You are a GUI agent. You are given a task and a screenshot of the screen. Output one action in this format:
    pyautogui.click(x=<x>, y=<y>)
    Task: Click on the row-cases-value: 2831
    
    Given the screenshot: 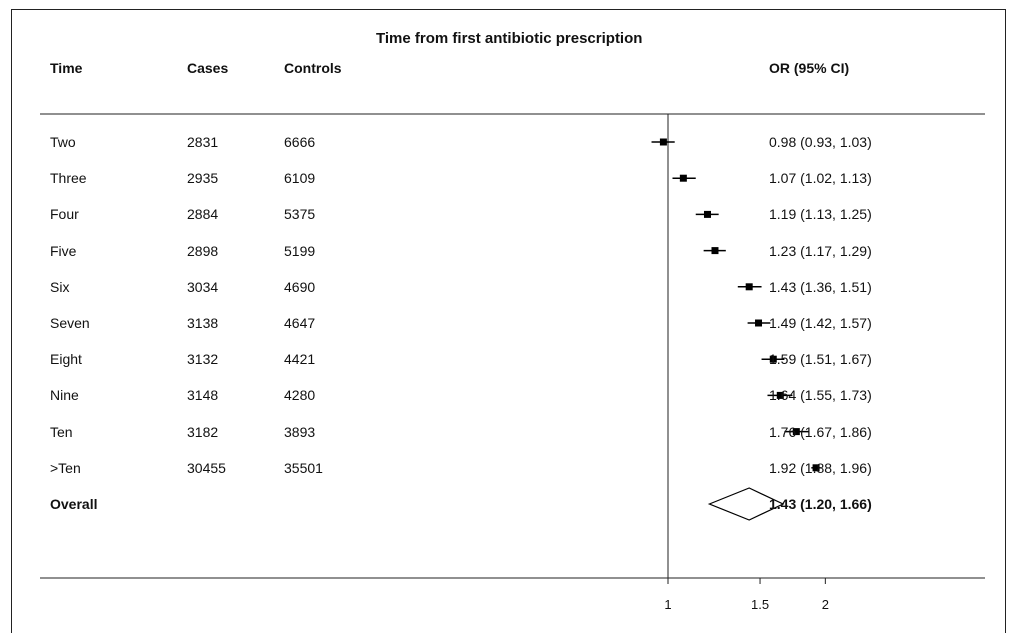 What is the action you would take?
    pyautogui.click(x=203, y=142)
    